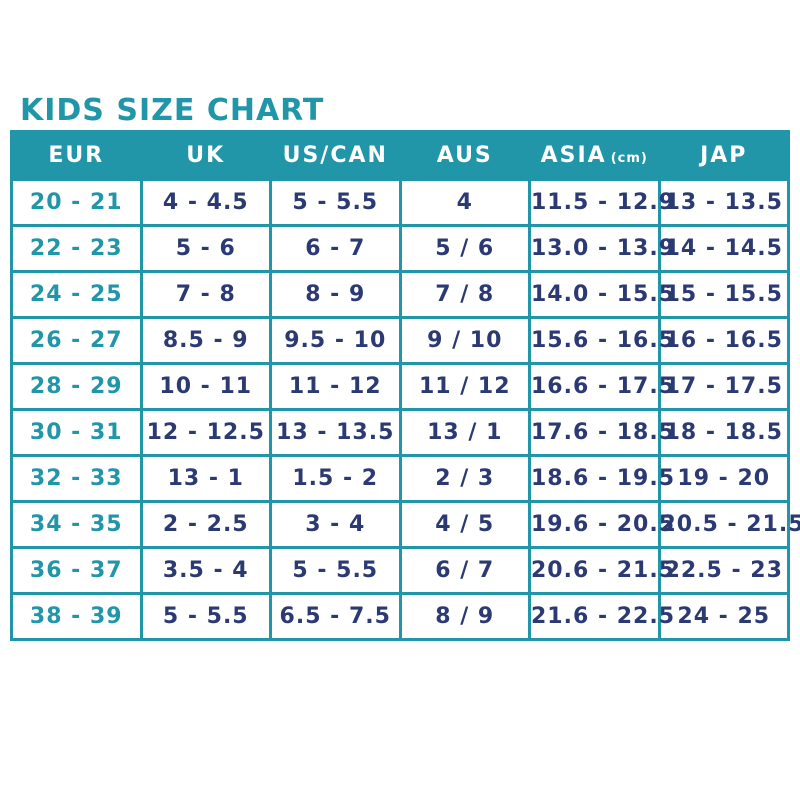 The image size is (800, 800). Describe the element at coordinates (601, 294) in the screenshot. I see `size-cell-asia: 14.0 - 15.5` at that location.